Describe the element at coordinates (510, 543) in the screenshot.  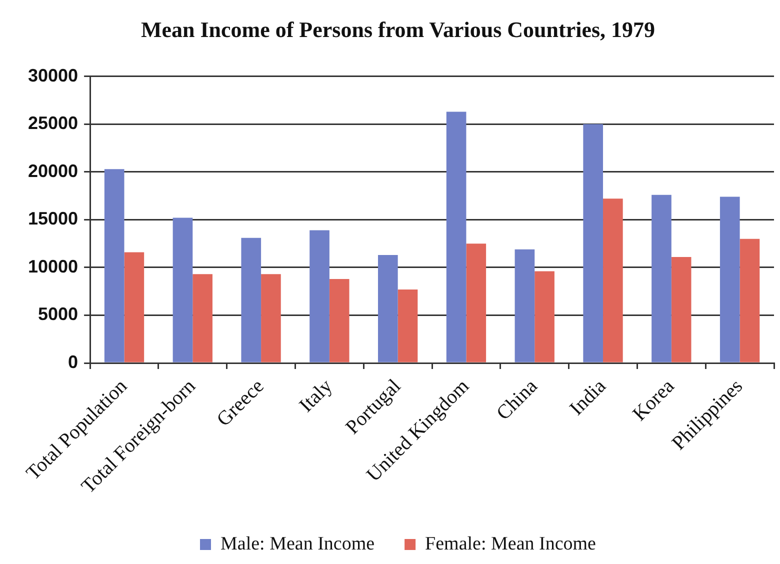
I see `legend-label: Female: Mean Income` at that location.